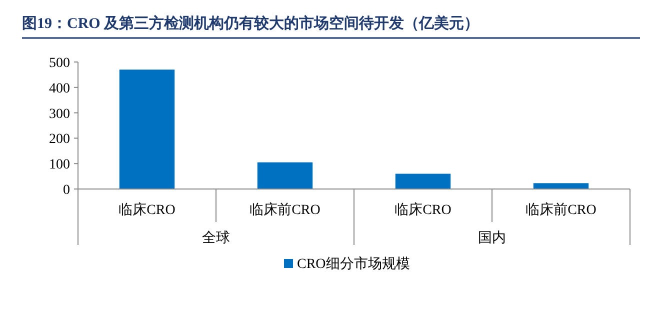  I want to click on y-tick-label: 100, so click(59, 165).